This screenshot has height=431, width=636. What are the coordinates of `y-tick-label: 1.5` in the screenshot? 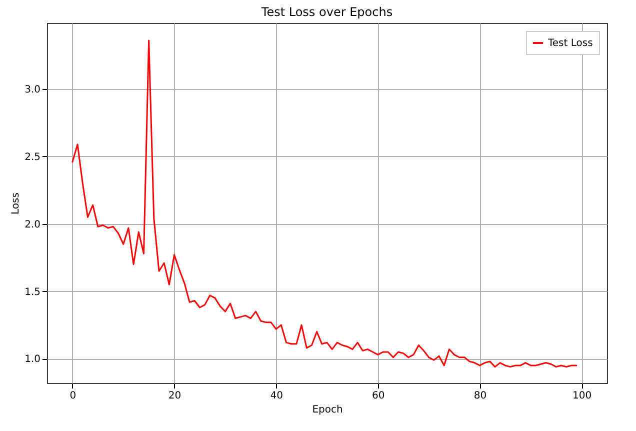 It's located at (32, 292).